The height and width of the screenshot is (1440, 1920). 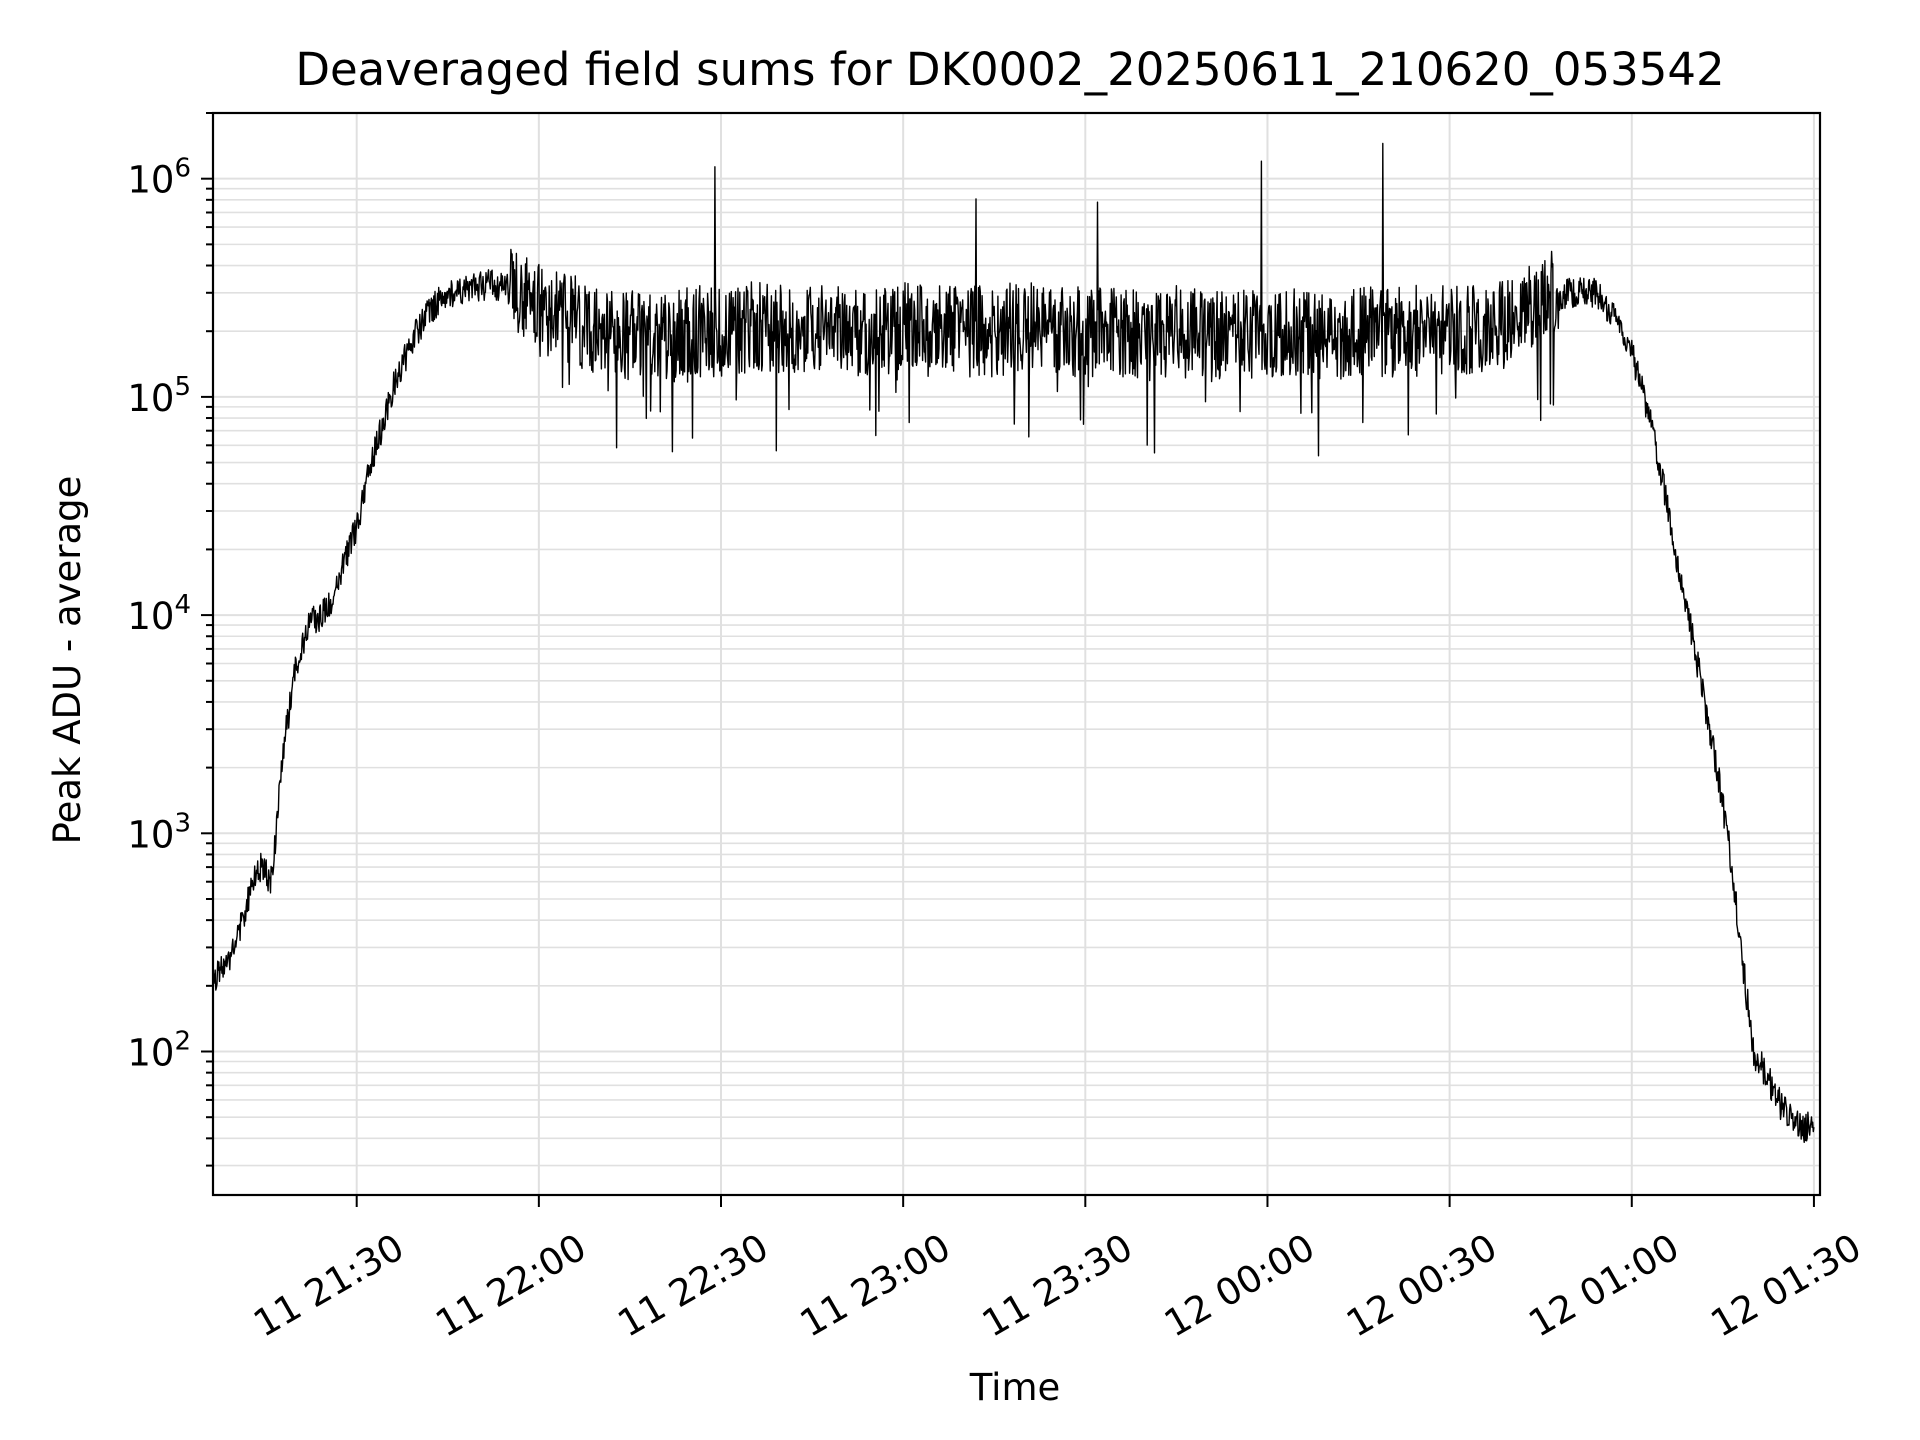 What do you see at coordinates (67, 660) in the screenshot?
I see `y-axis-label: Peak ADU - average` at bounding box center [67, 660].